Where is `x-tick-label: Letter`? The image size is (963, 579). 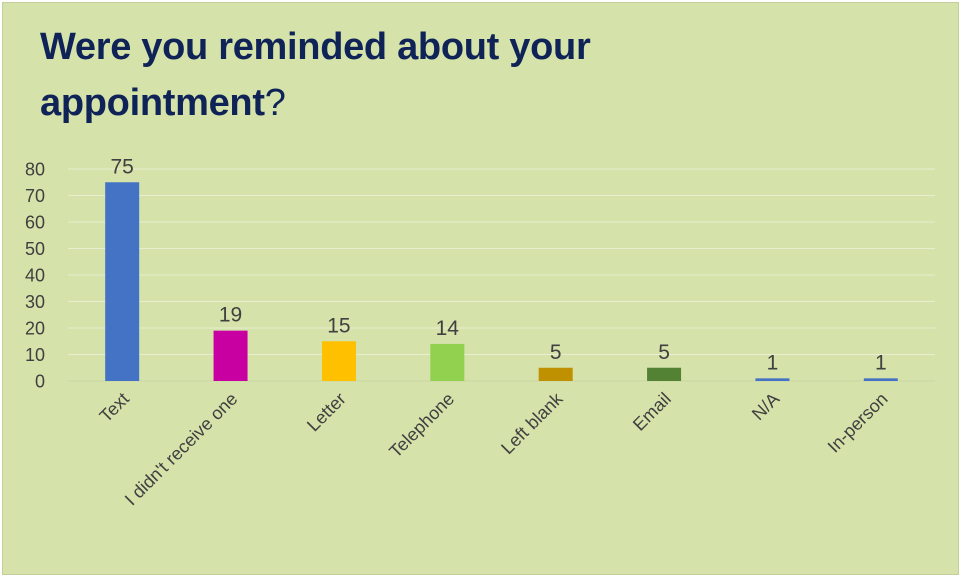 x-tick-label: Letter is located at coordinates (326, 412).